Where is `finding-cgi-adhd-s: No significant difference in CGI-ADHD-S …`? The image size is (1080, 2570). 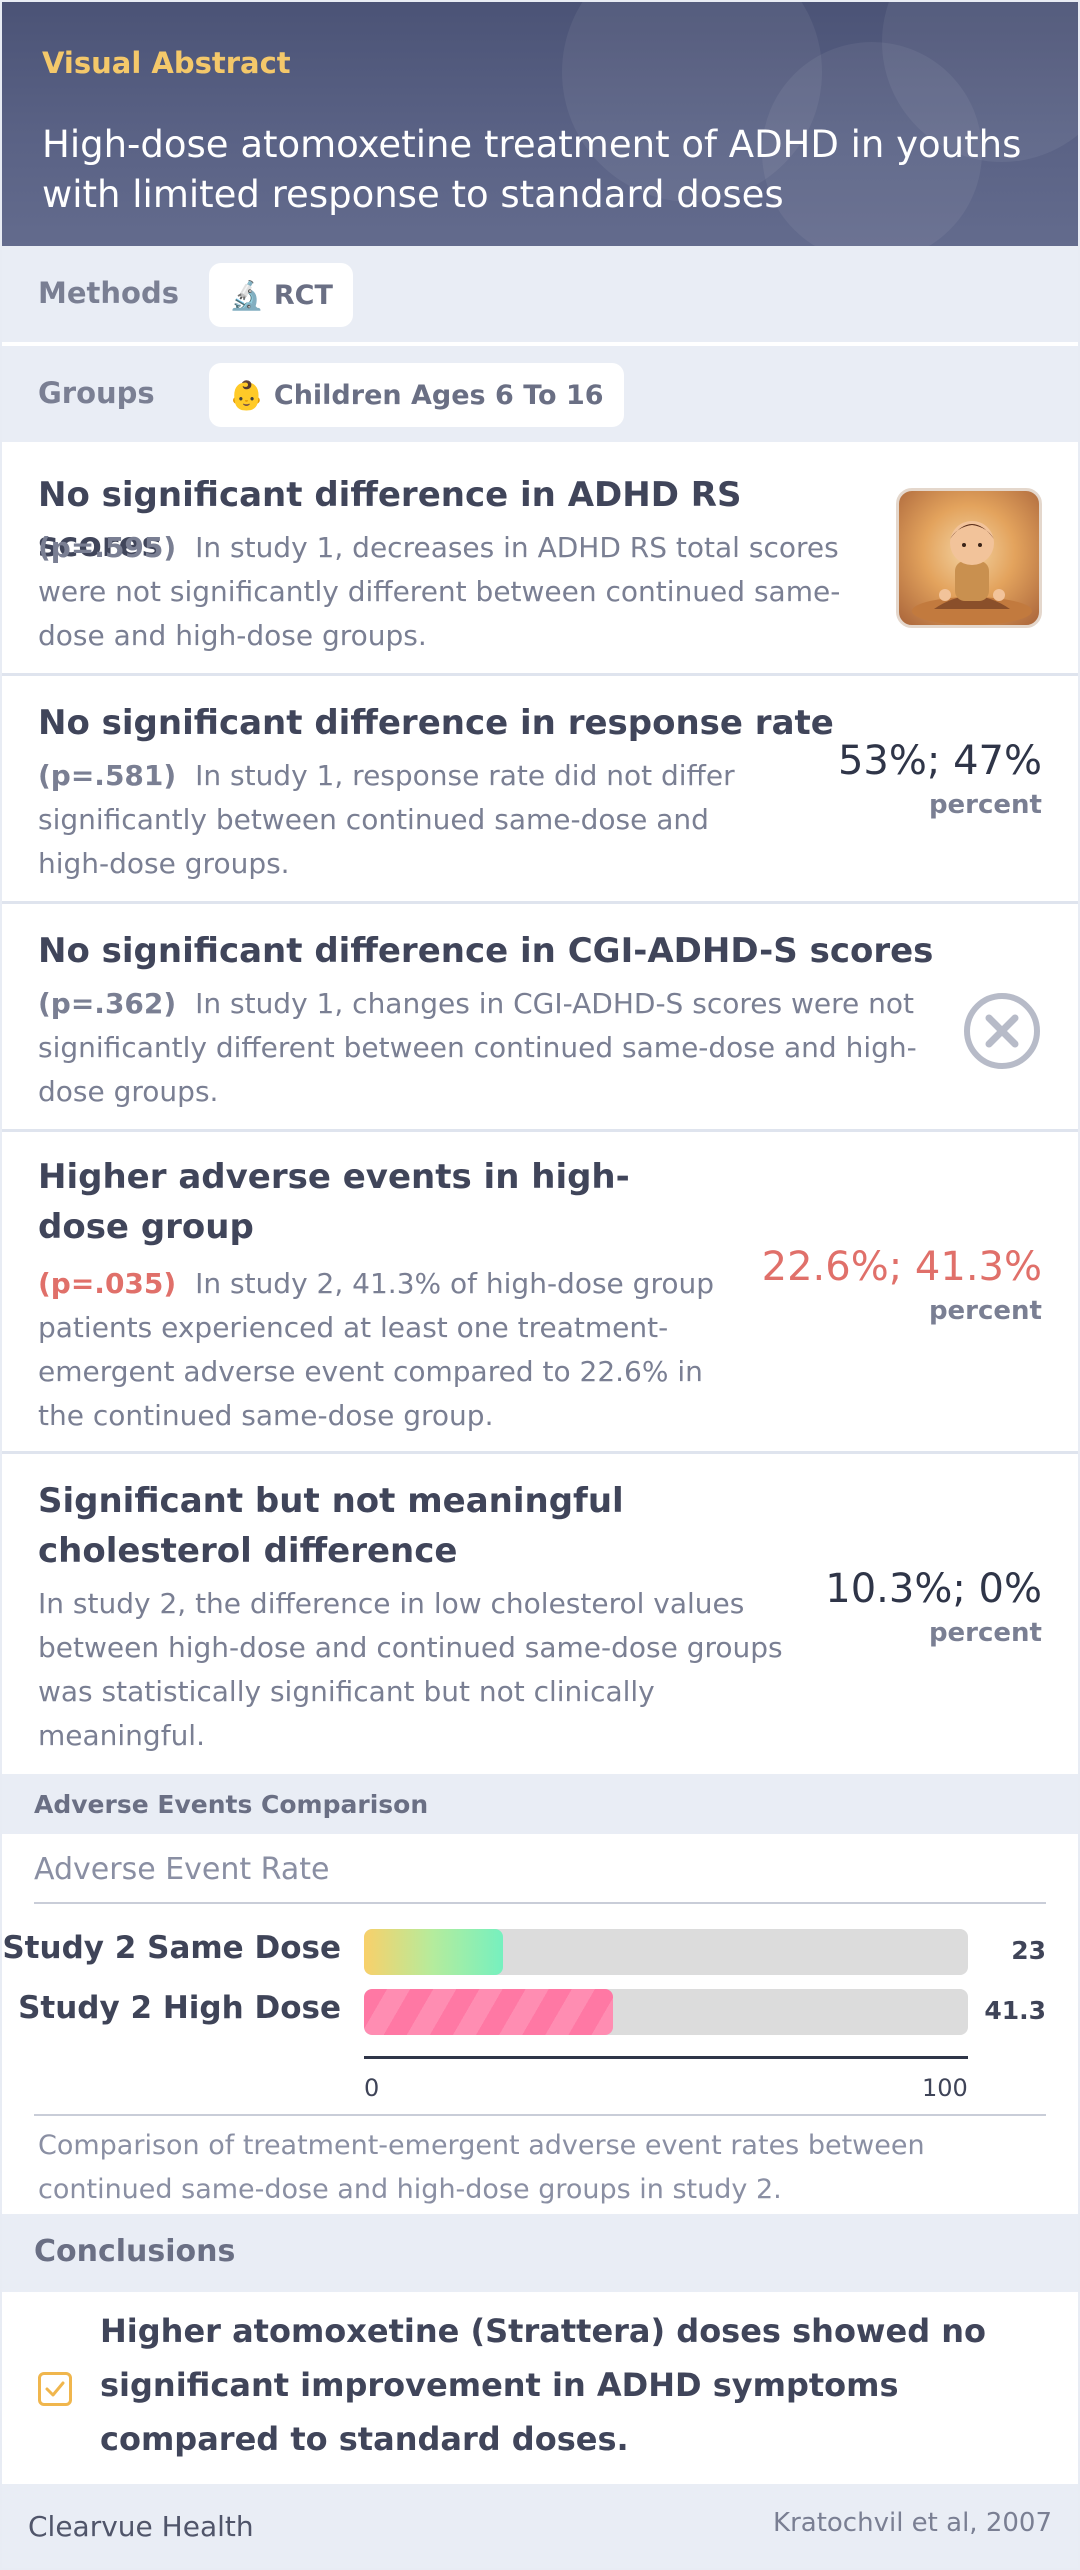
finding-cgi-adhd-s: No significant difference in CGI-ADHD-S … is located at coordinates (540, 1018).